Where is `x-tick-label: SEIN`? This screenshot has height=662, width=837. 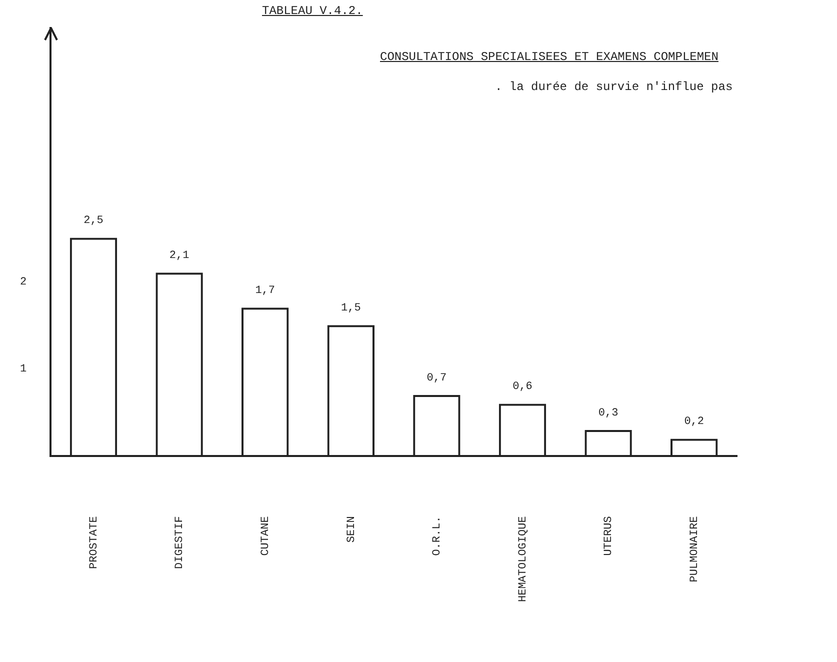 x-tick-label: SEIN is located at coordinates (352, 529).